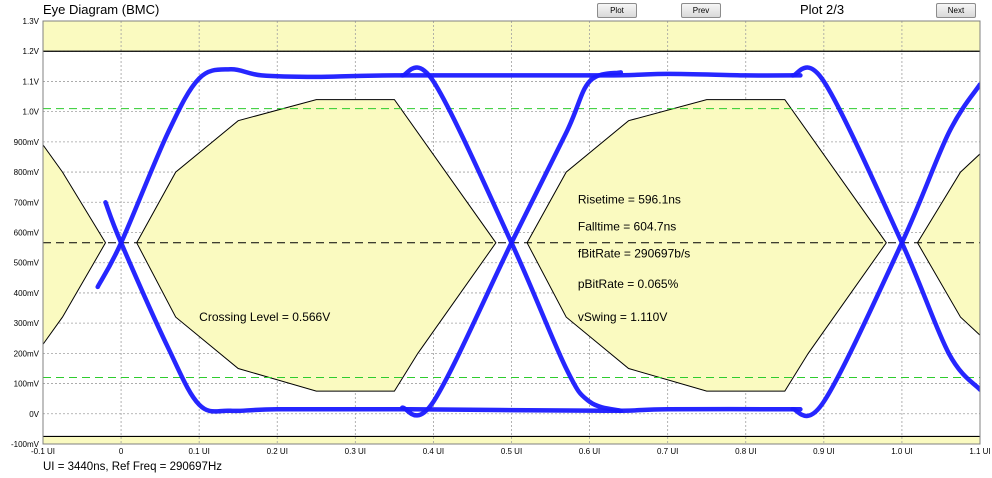 This screenshot has height=478, width=992. Describe the element at coordinates (27, 142) in the screenshot. I see `y-tick-label: 900mV` at that location.